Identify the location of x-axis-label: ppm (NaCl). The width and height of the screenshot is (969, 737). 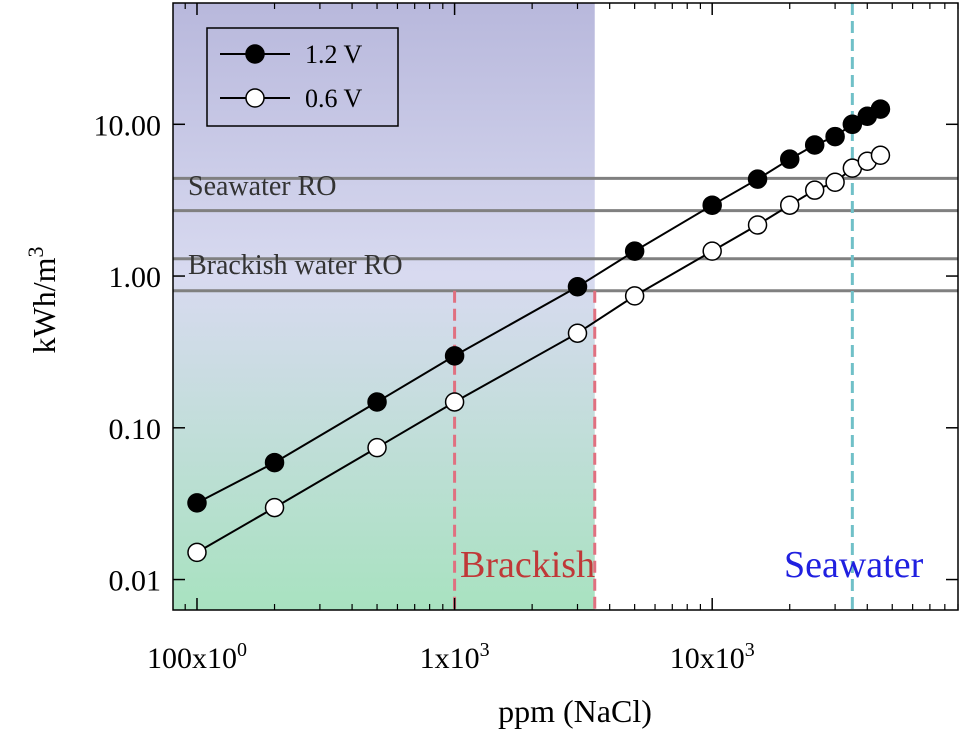
(575, 711).